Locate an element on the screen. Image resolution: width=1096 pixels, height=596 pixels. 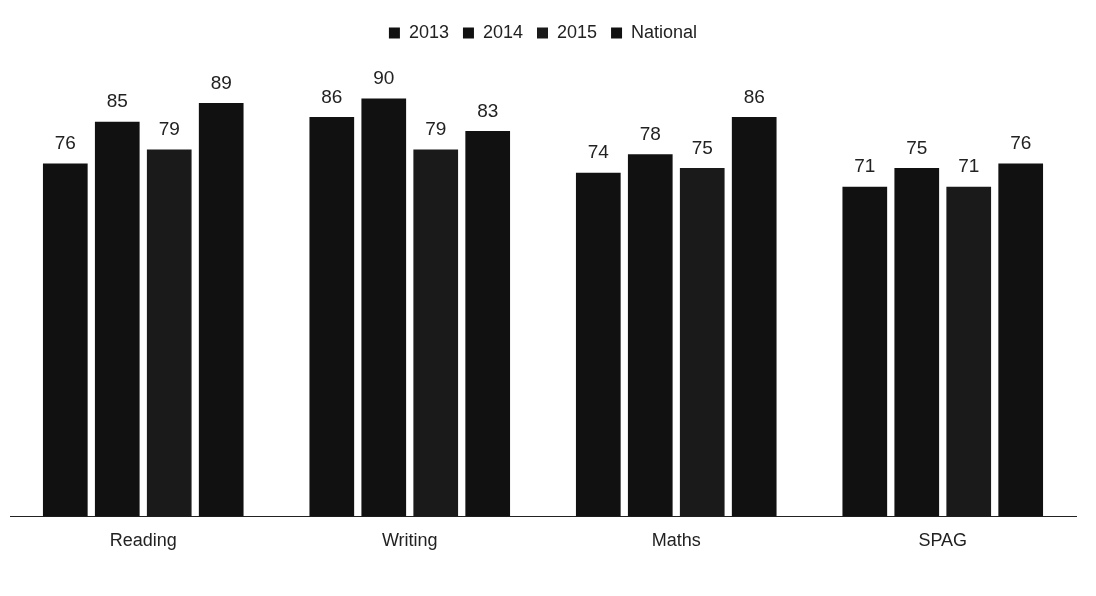
data-label: 85 is located at coordinates (117, 101).